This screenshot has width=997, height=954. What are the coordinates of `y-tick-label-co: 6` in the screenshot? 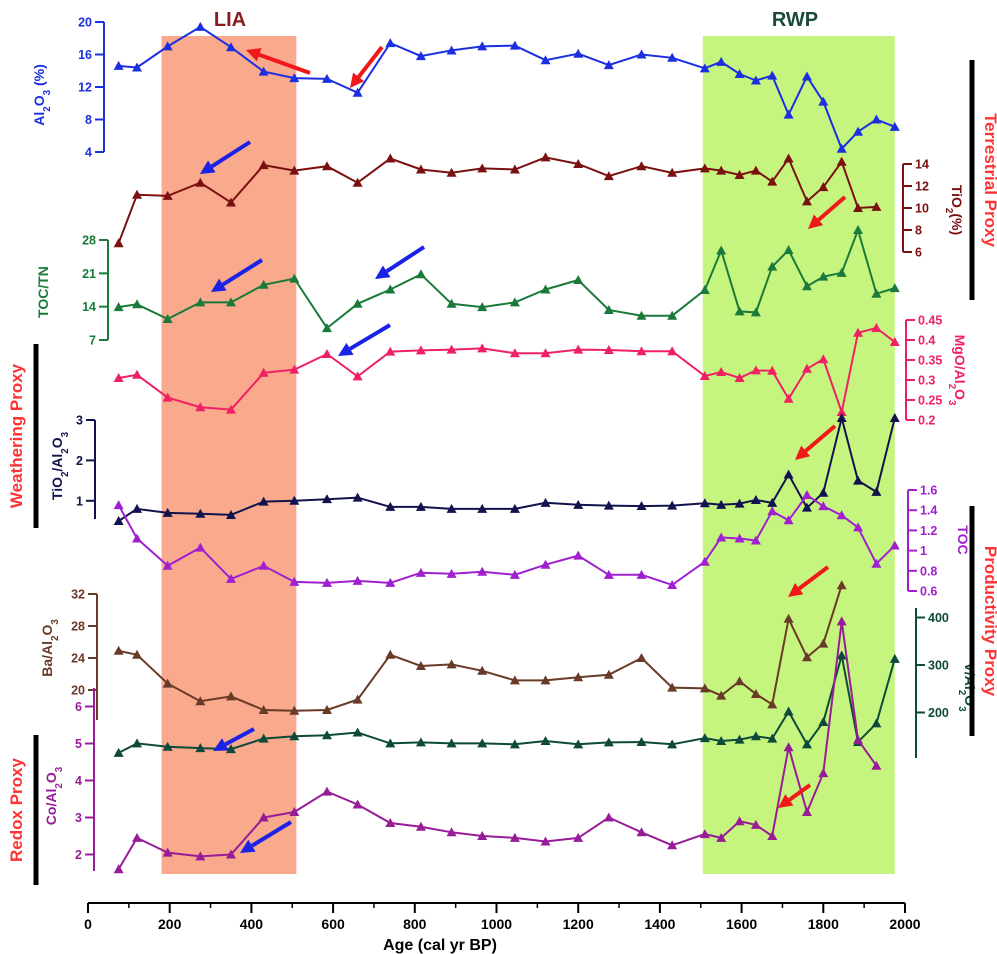 It's located at (78, 707).